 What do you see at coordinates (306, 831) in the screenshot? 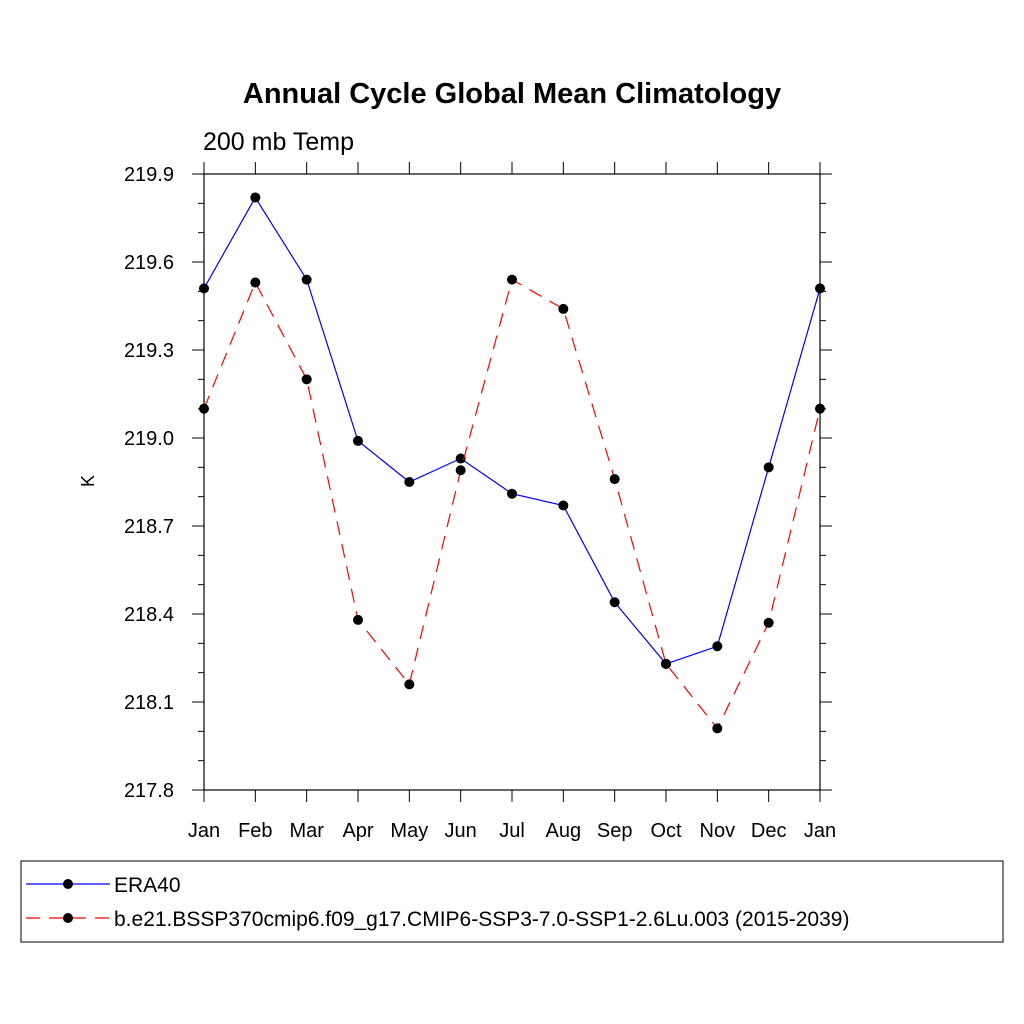
I see `x-tick-label: Mar` at bounding box center [306, 831].